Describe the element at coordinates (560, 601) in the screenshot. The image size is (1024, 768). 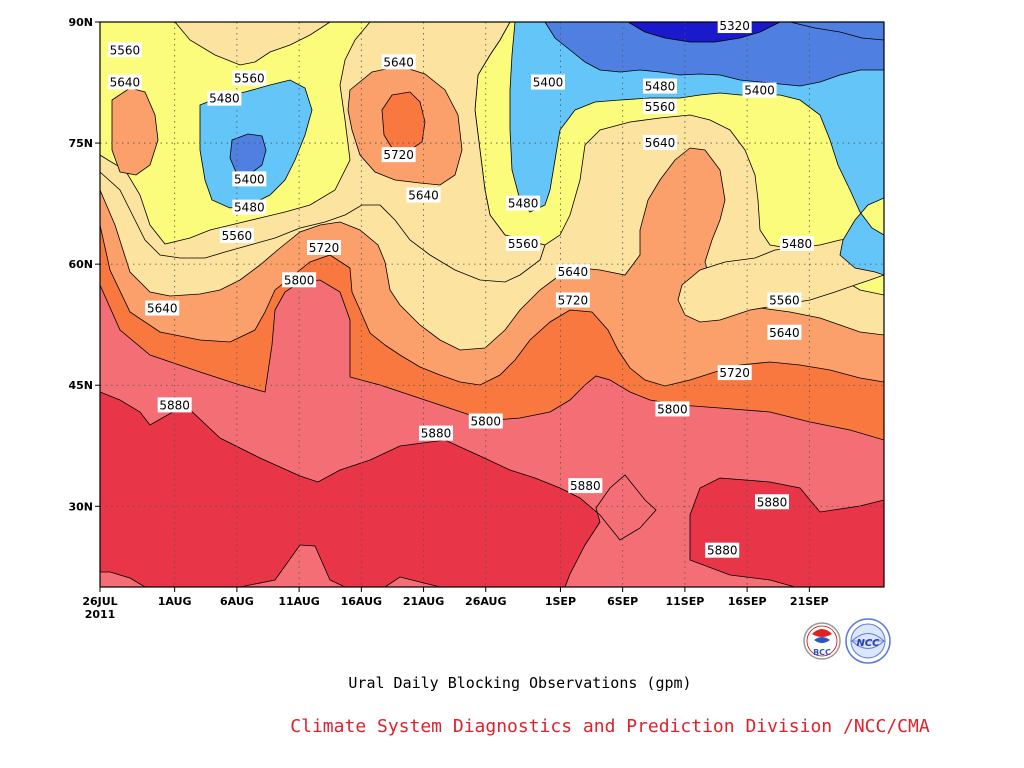
I see `x-tick-label: 1SEP` at that location.